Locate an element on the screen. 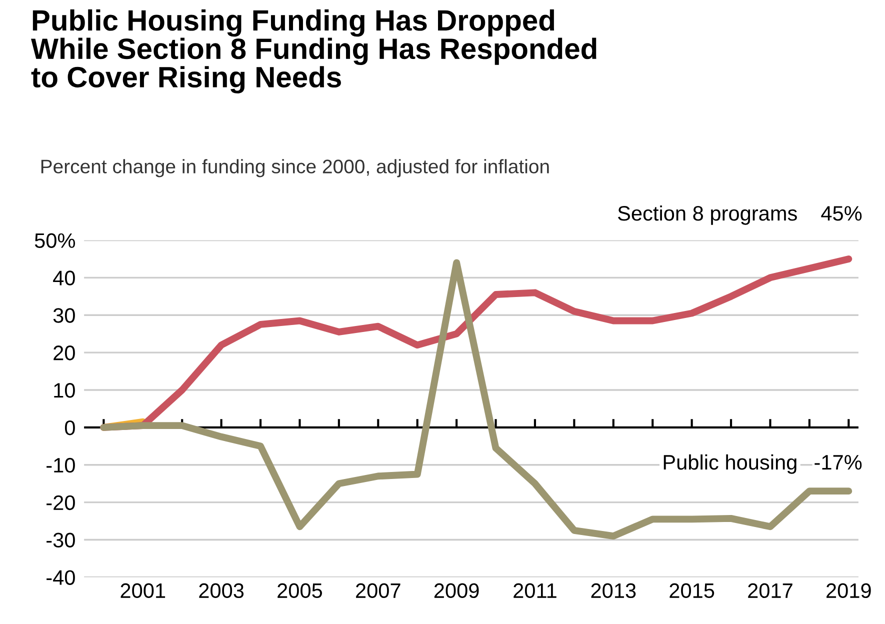 This screenshot has width=885, height=624. data-label: 45% is located at coordinates (841, 213).